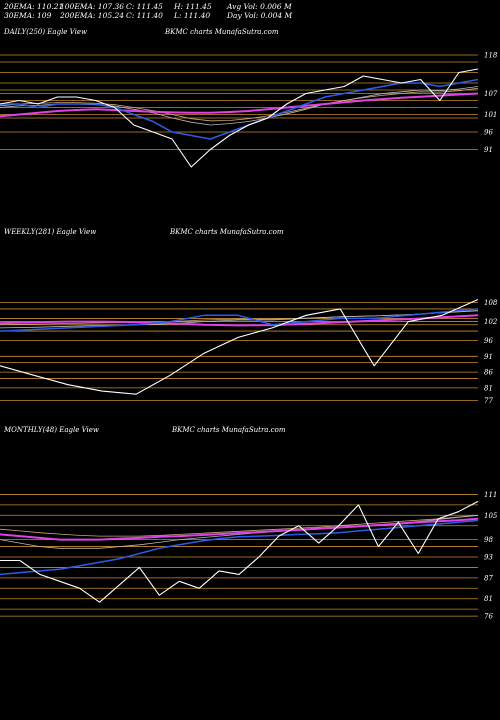  I want to click on panel-1-tick-label-5: 81, so click(488, 388).